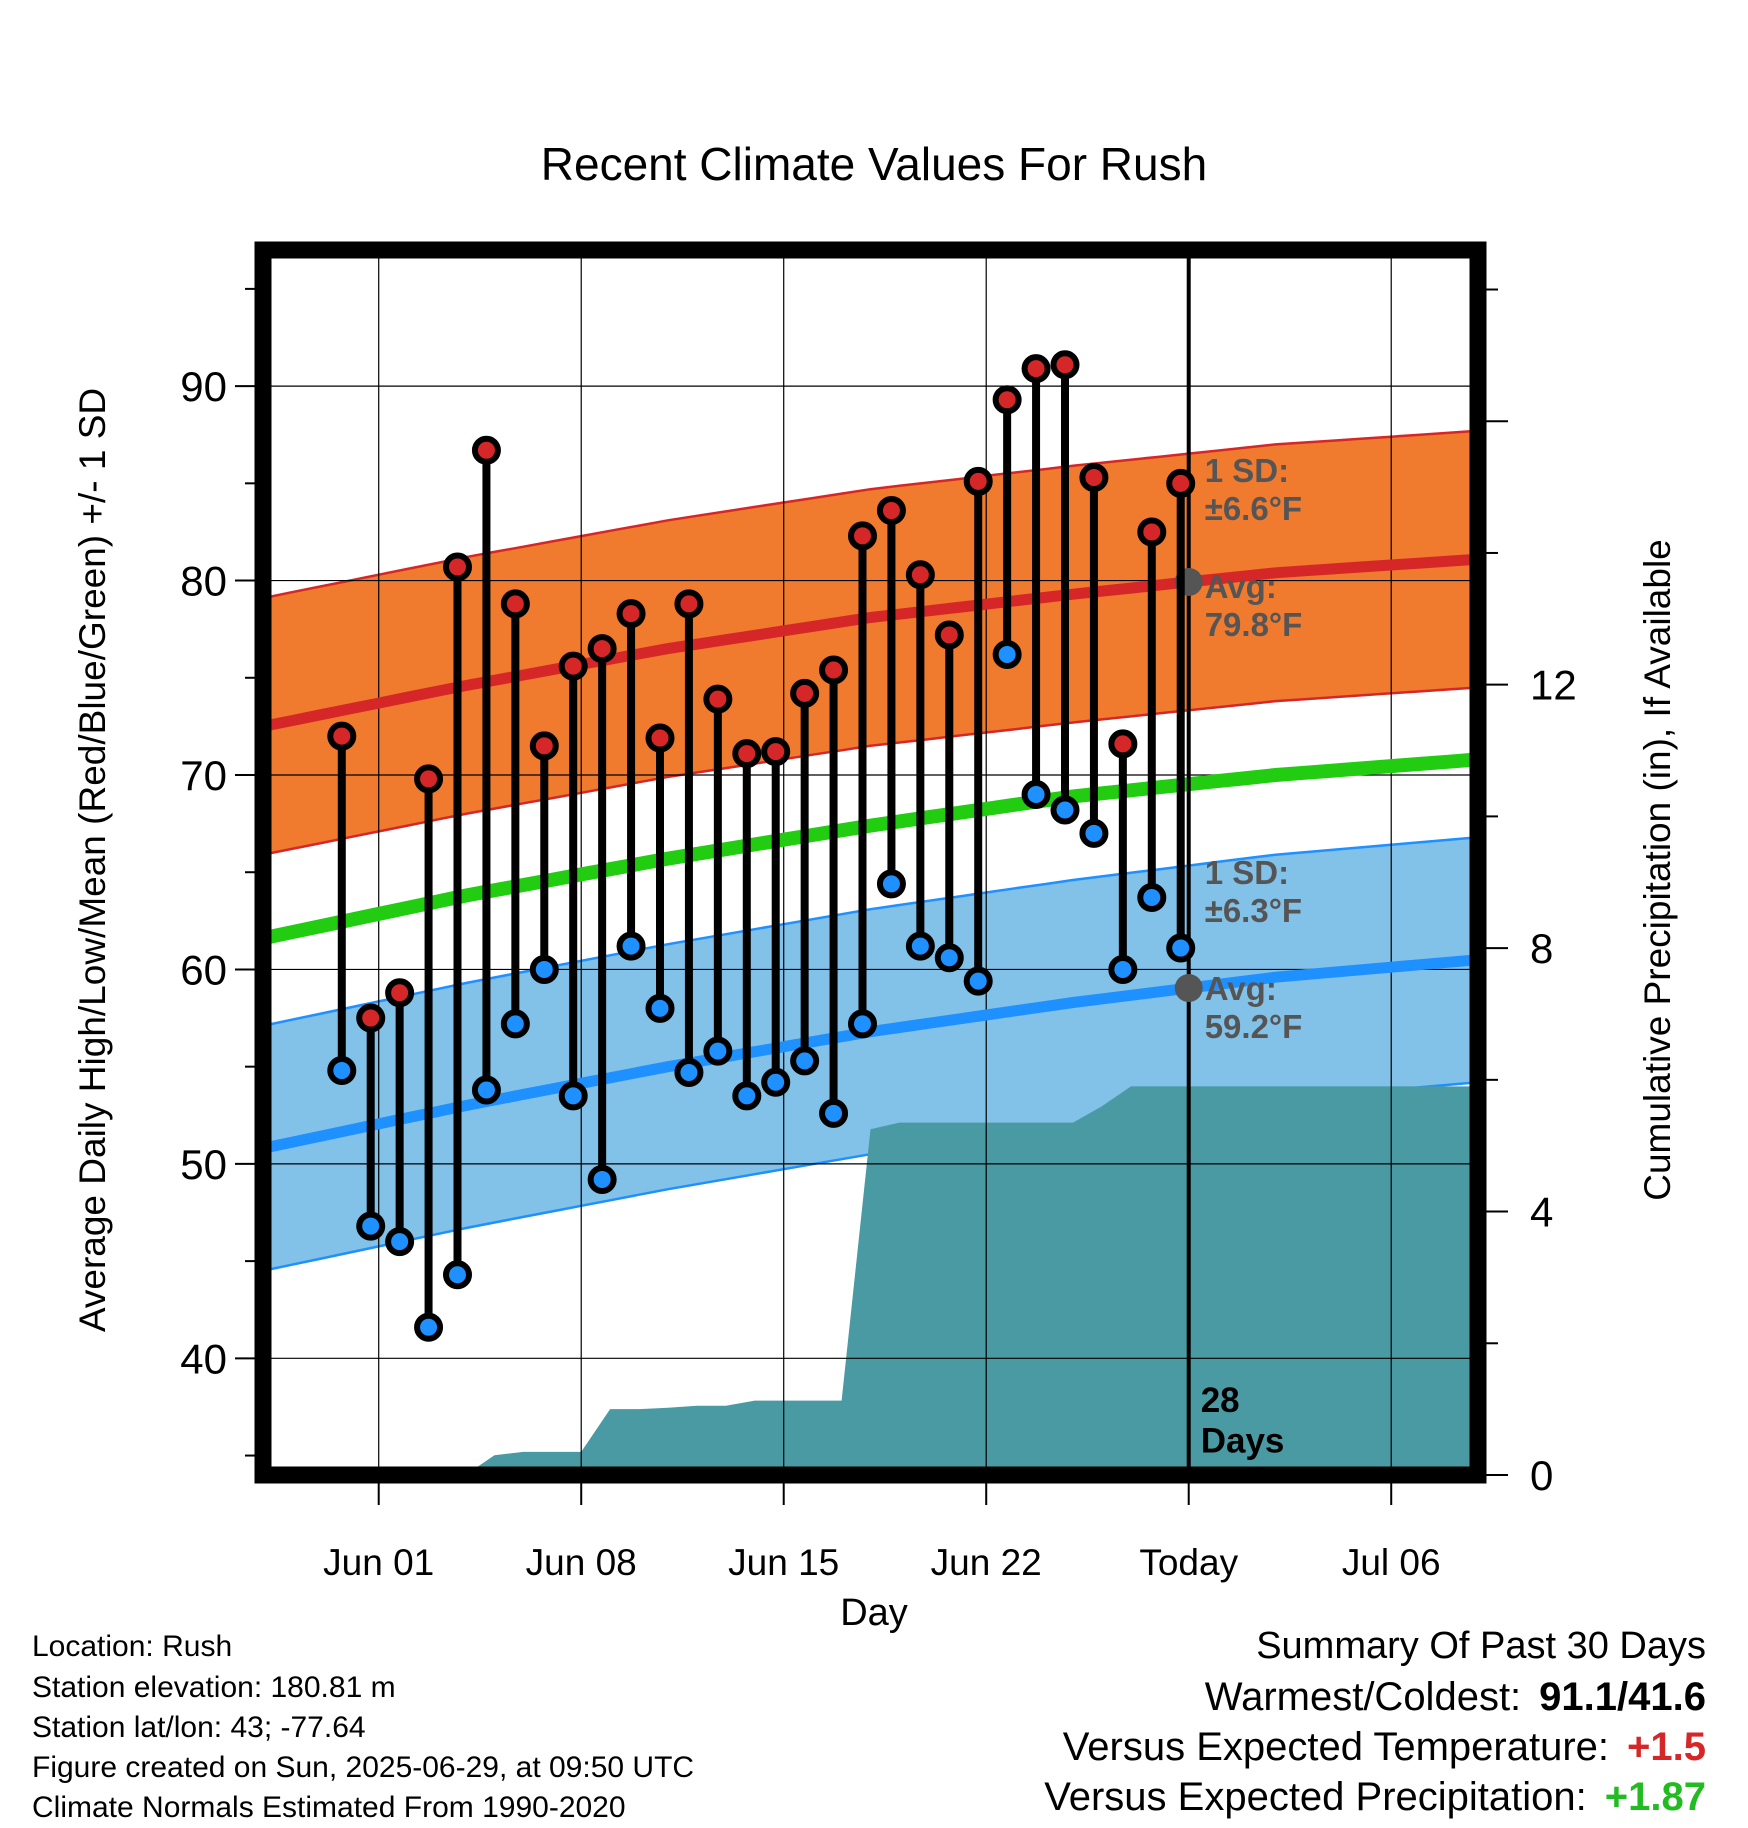 The height and width of the screenshot is (1828, 1748). What do you see at coordinates (783, 1562) in the screenshot?
I see `x-tick-label: Jun 15` at bounding box center [783, 1562].